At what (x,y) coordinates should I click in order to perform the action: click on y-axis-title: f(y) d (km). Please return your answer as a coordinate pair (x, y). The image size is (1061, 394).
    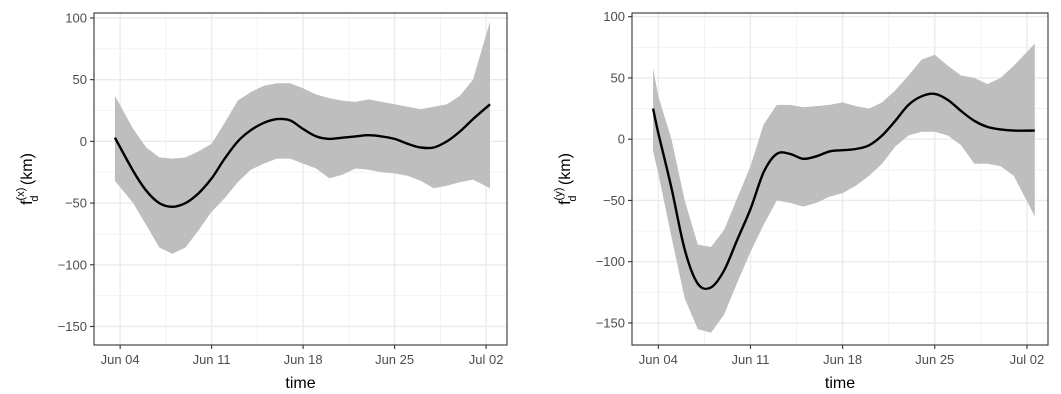
    Looking at the image, I should click on (566, 179).